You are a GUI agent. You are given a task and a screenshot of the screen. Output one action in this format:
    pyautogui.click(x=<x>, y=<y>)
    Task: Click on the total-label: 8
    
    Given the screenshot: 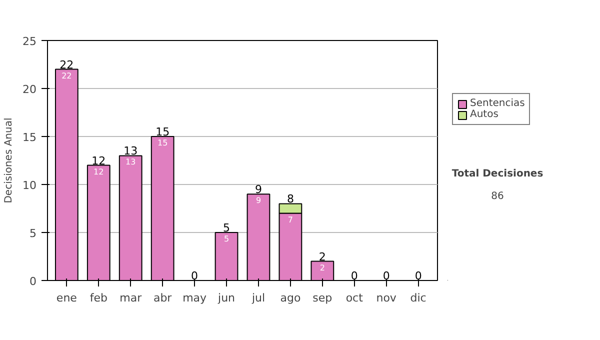 What is the action you would take?
    pyautogui.click(x=290, y=199)
    